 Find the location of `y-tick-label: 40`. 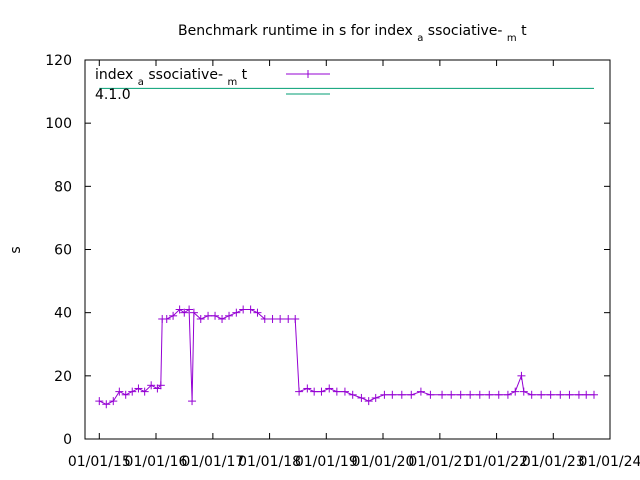

y-tick-label: 40 is located at coordinates (63, 314).